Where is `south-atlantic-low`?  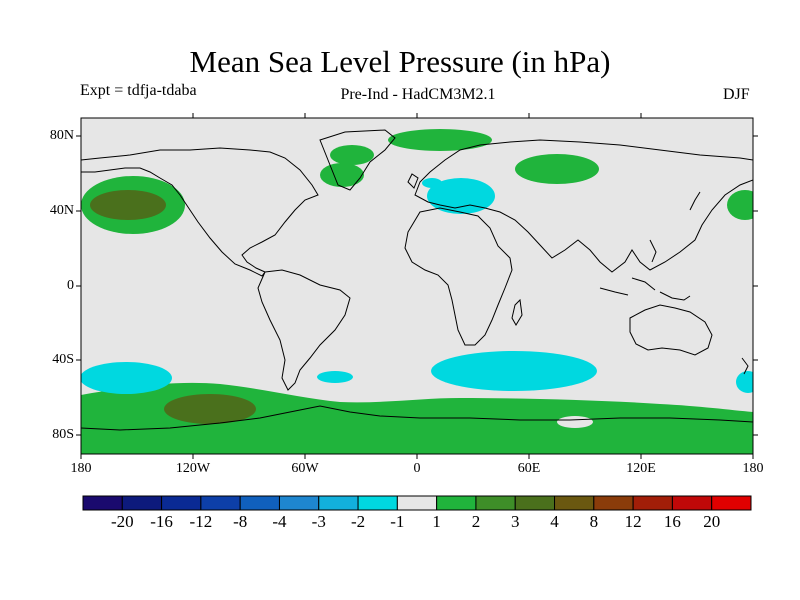 south-atlantic-low is located at coordinates (335, 377).